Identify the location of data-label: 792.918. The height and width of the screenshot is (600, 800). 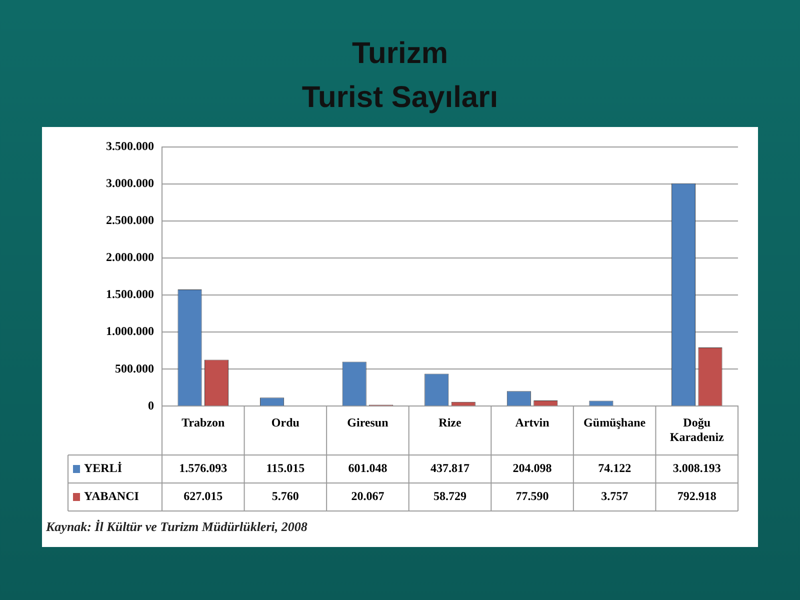
(696, 496).